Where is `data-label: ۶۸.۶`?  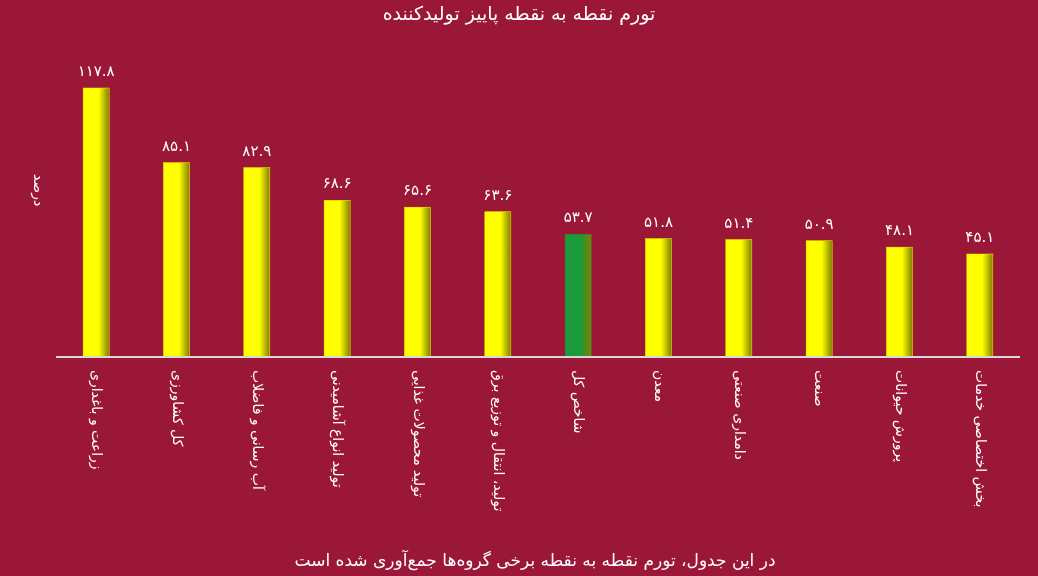 data-label: ۶۸.۶ is located at coordinates (337, 183).